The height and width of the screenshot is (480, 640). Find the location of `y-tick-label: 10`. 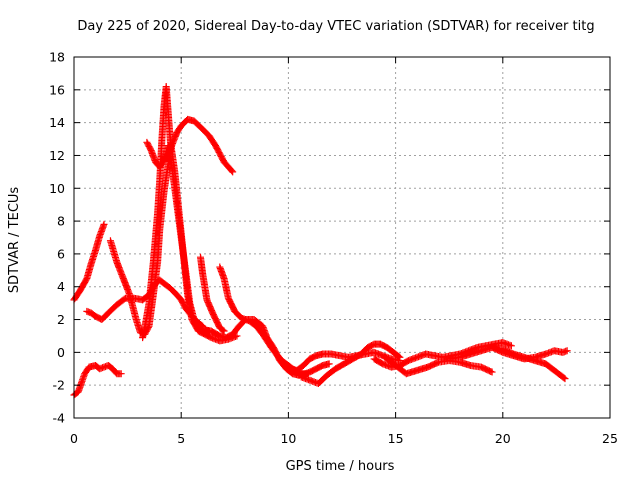

y-tick-label: 10 is located at coordinates (57, 188).